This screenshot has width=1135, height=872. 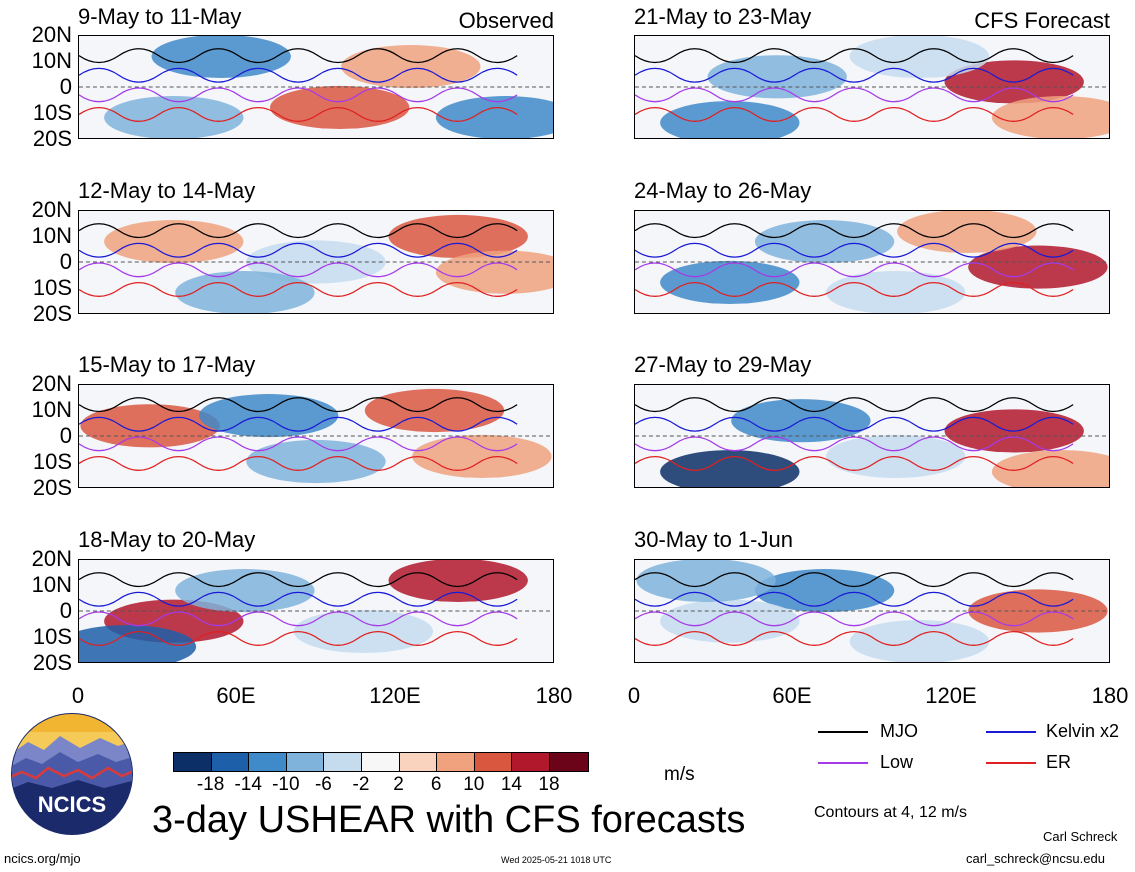 What do you see at coordinates (549, 784) in the screenshot?
I see `colorbar-tick: 18` at bounding box center [549, 784].